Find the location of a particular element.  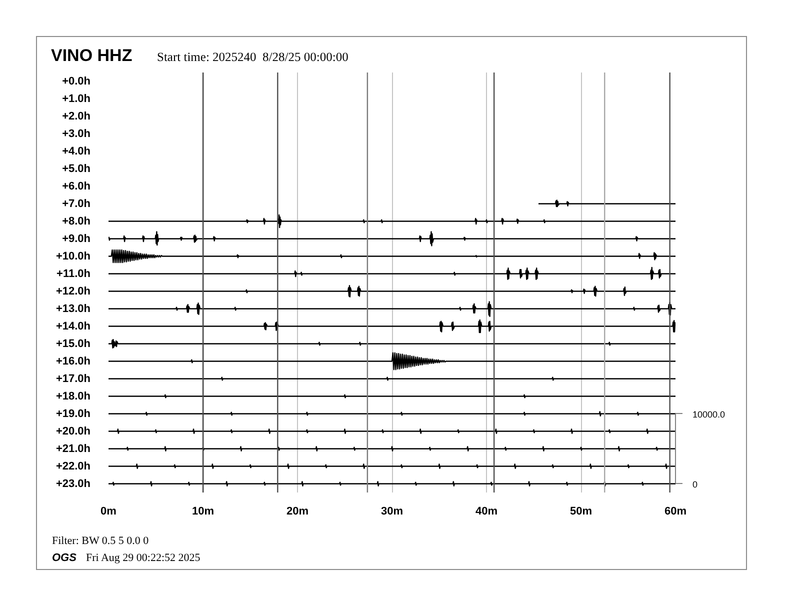

x-tick-label: 0m is located at coordinates (108, 512).